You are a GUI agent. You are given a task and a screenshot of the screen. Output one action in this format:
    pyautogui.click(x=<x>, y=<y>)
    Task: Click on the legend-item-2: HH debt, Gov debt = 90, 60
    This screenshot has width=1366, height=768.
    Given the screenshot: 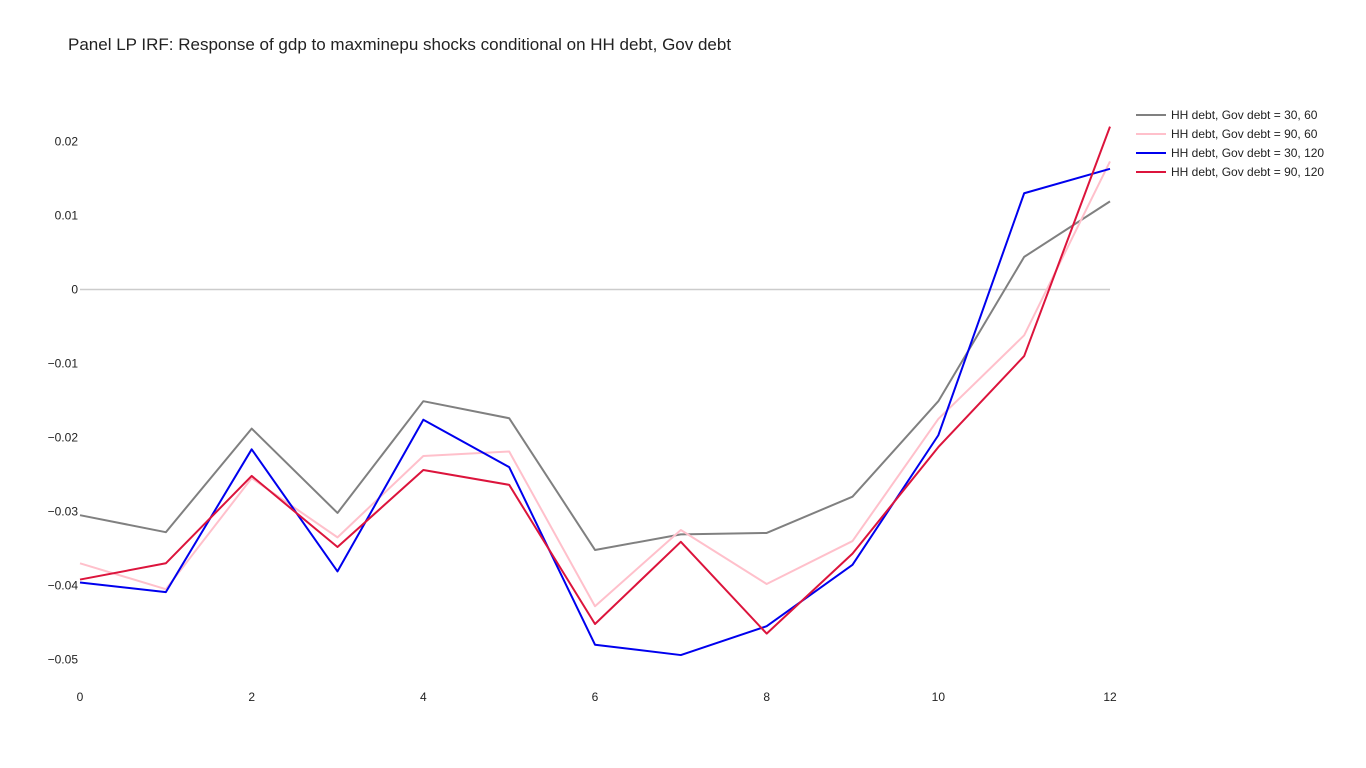 What is the action you would take?
    pyautogui.click(x=1227, y=134)
    